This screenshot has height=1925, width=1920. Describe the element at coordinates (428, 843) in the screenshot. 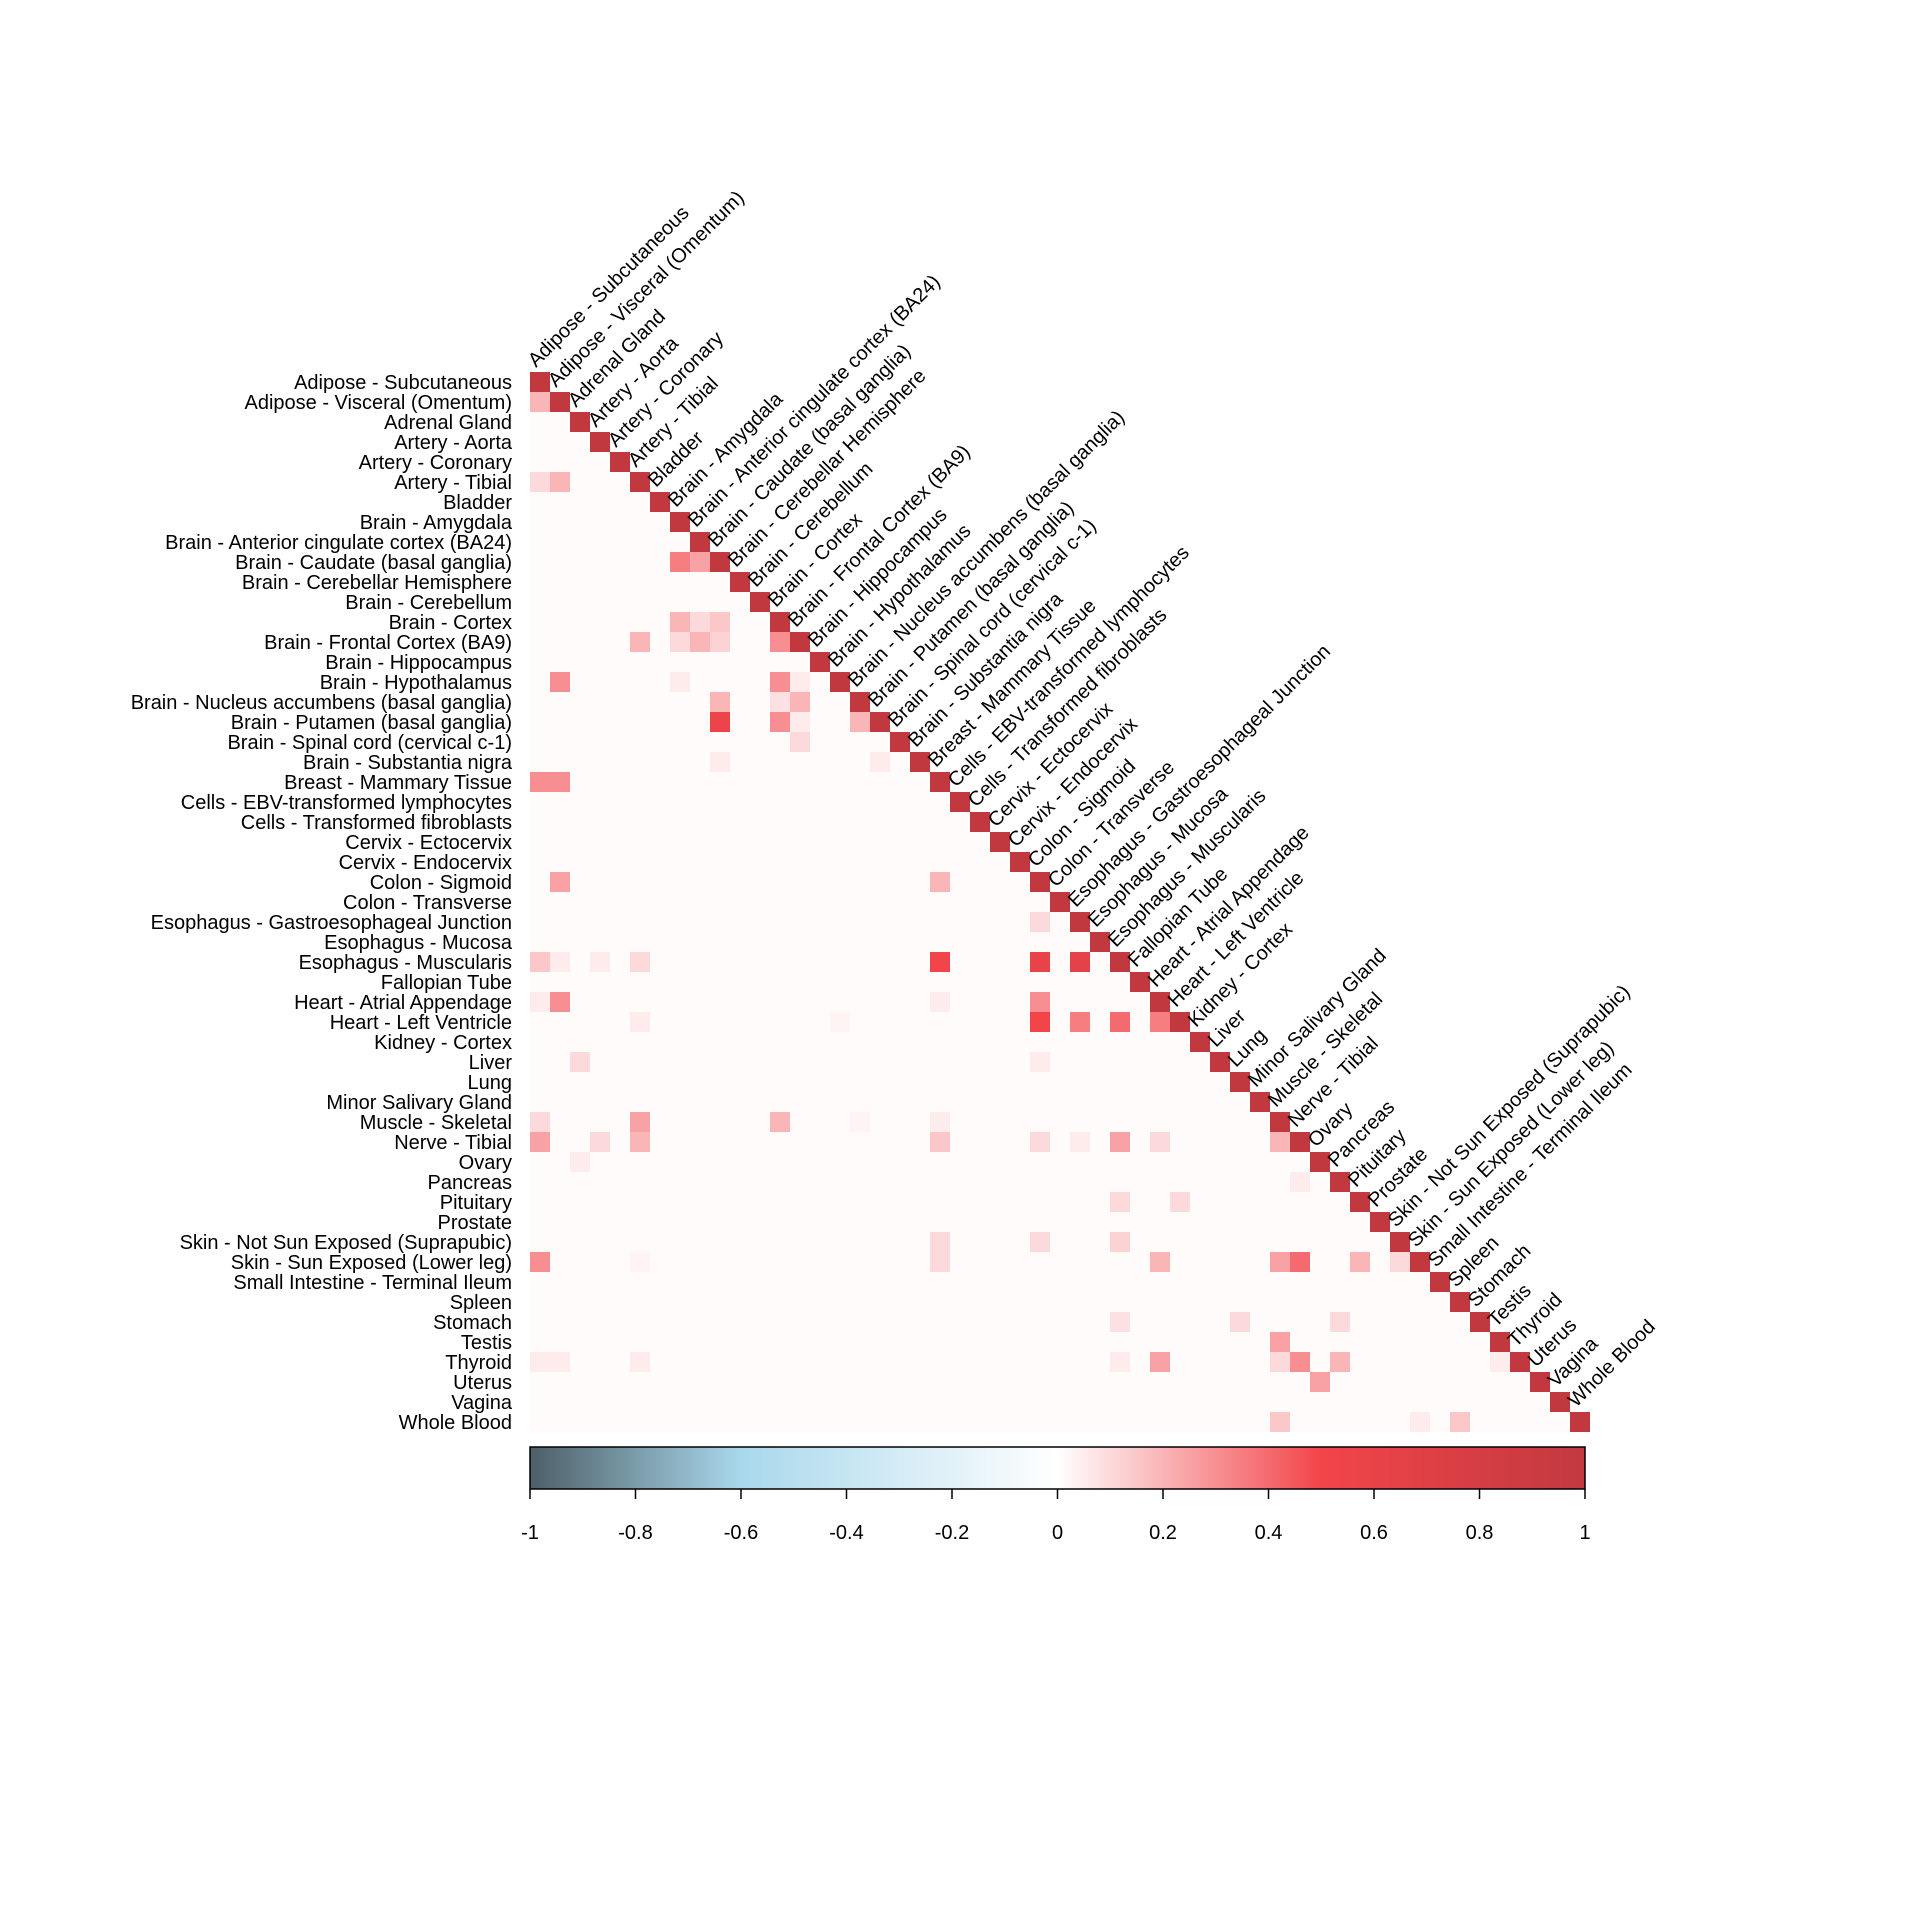

I see `row-label: Cervix - Ectocervix` at that location.